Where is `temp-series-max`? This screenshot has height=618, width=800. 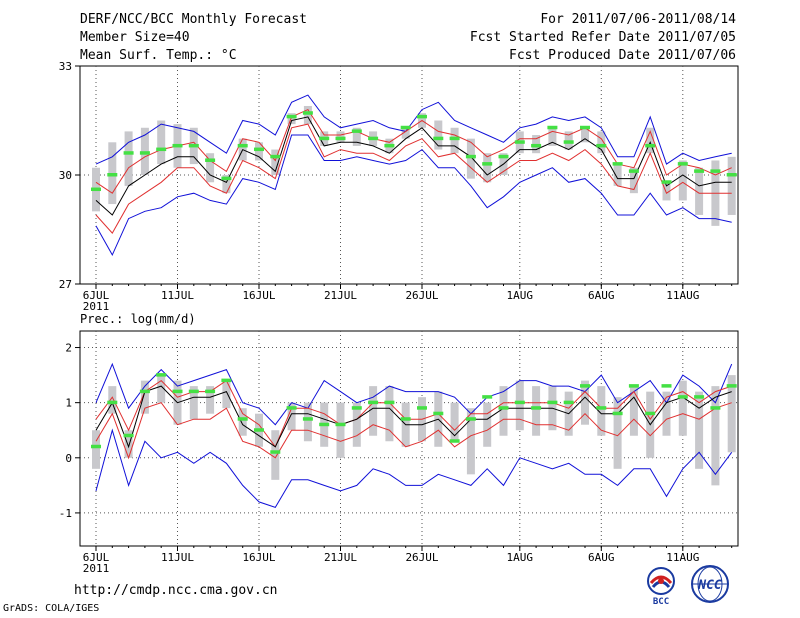
temp-series-max is located at coordinates (413, 129).